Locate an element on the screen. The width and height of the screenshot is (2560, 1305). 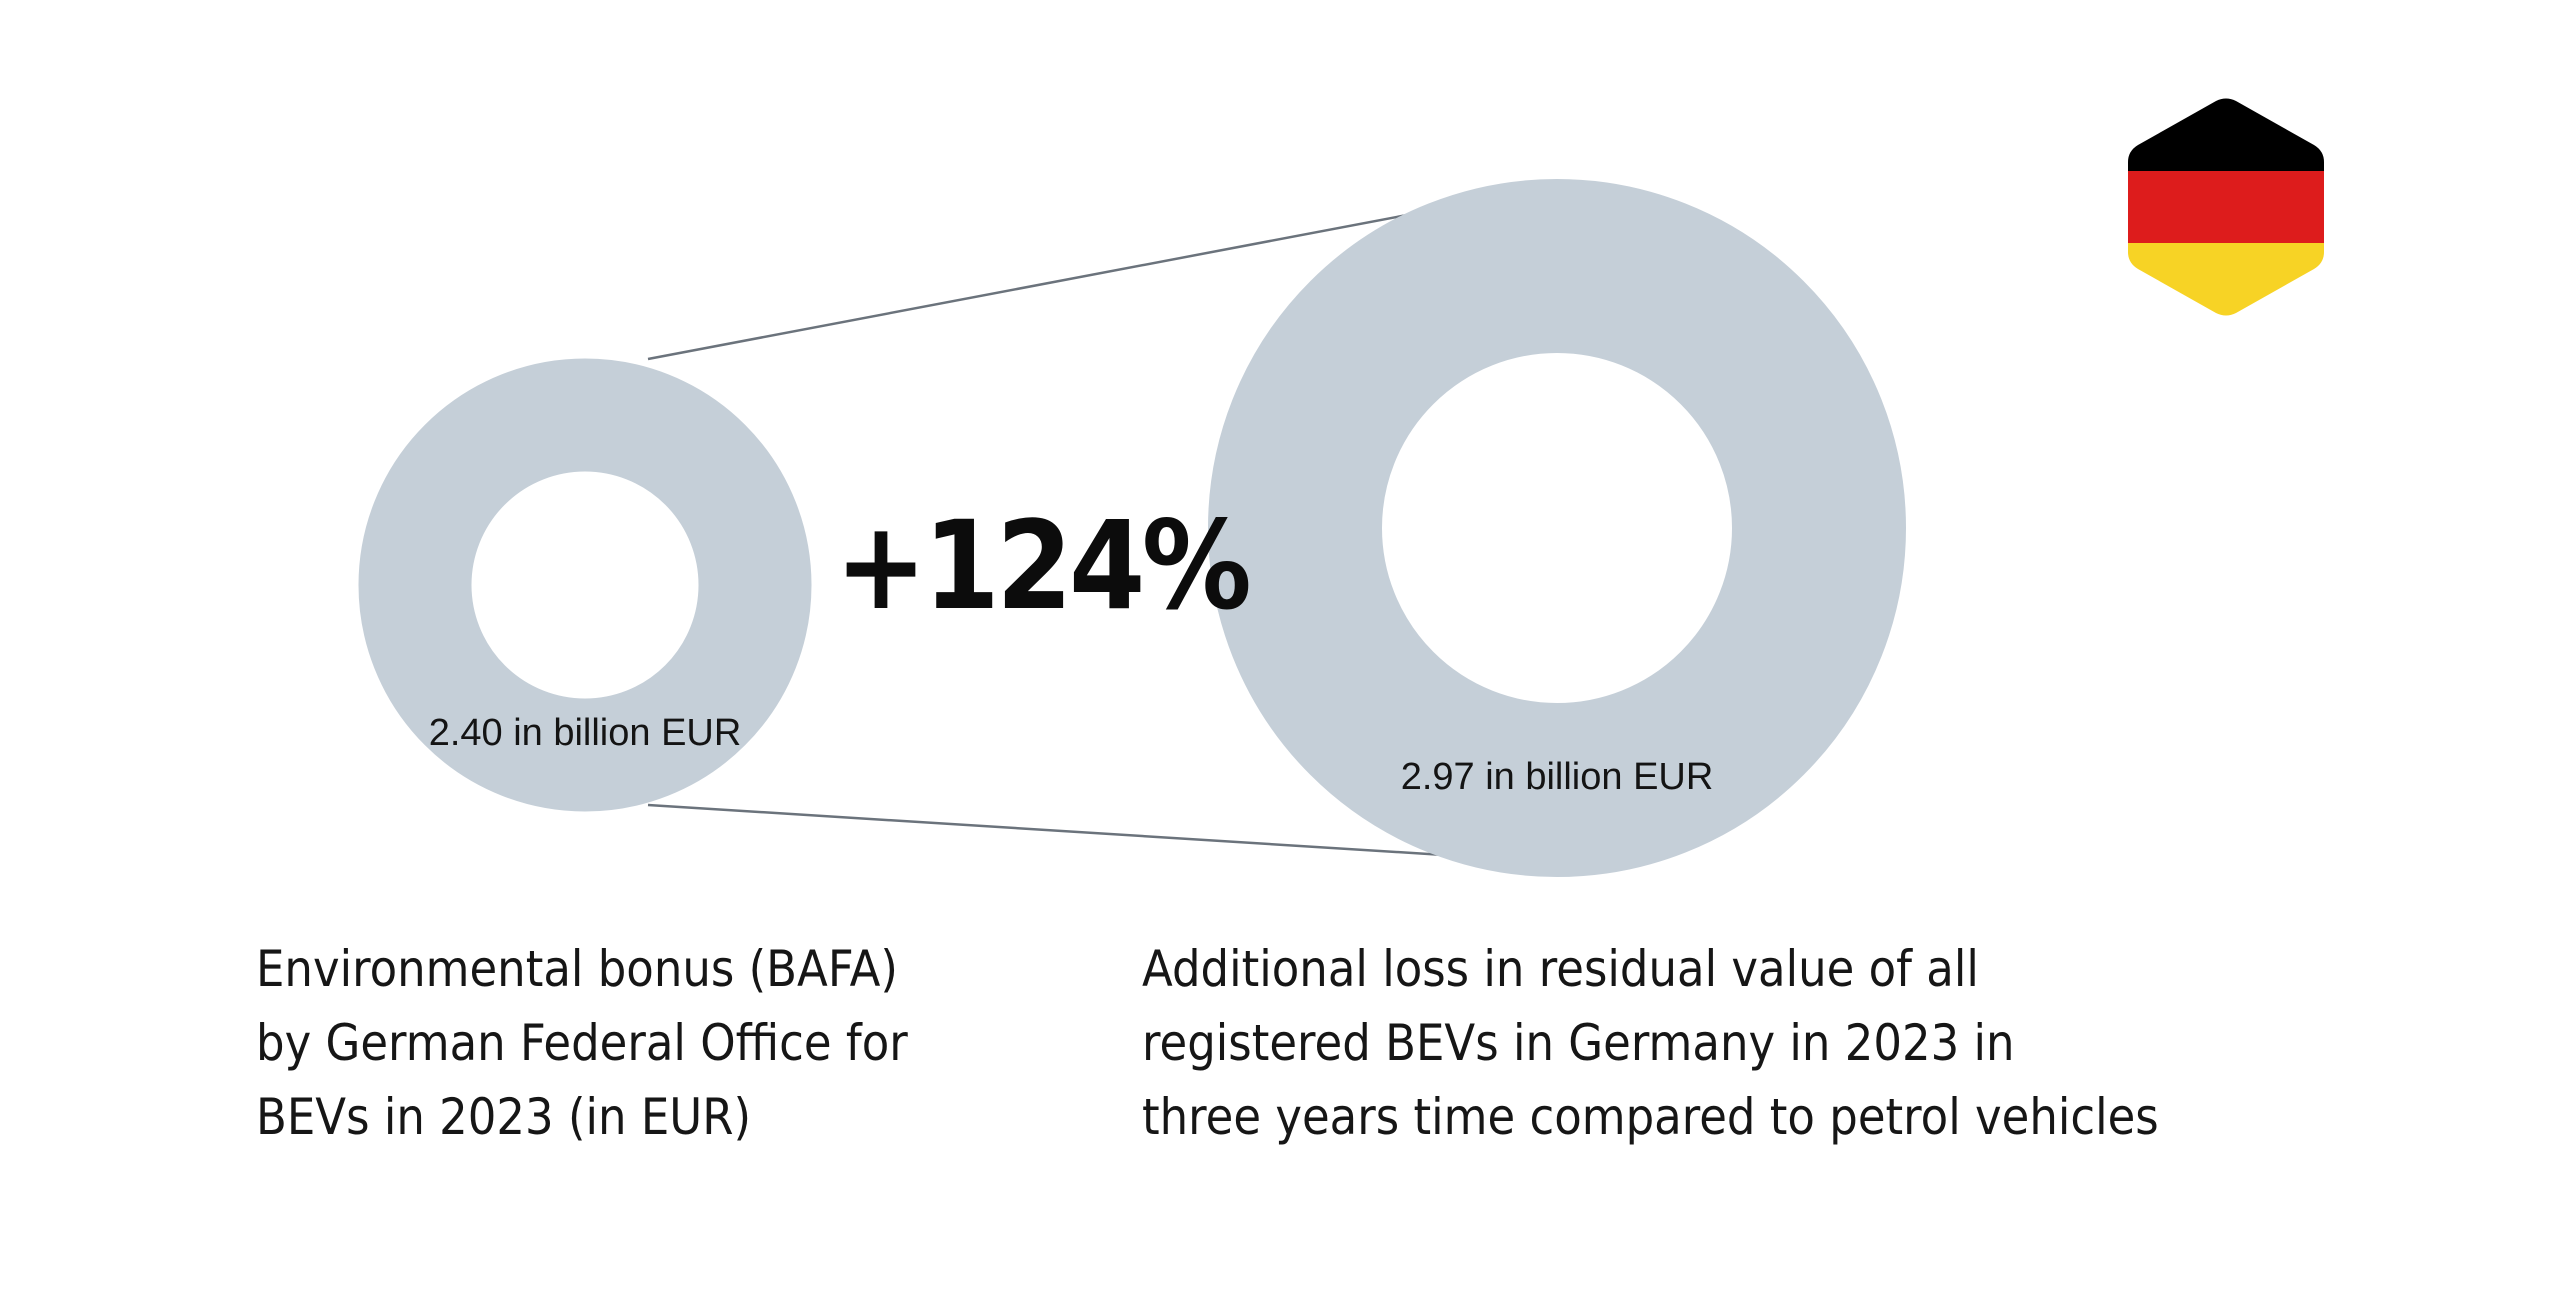
connector-line-top is located at coordinates (1046, 283).